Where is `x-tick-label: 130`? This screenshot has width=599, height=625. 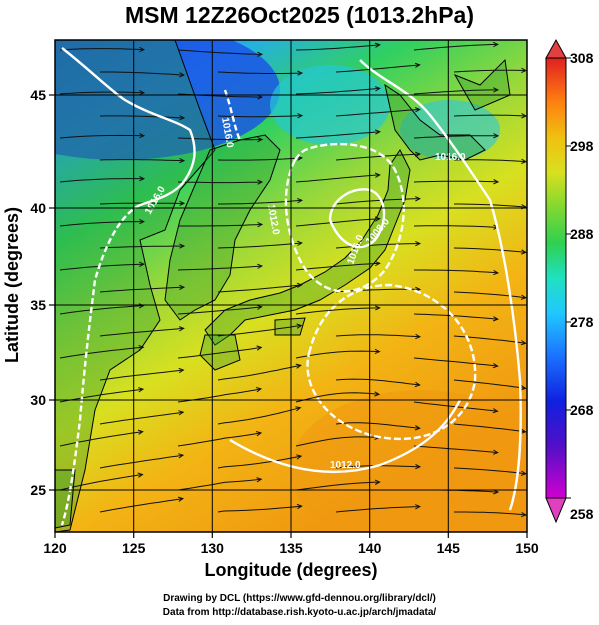 x-tick-label: 130 is located at coordinates (213, 548).